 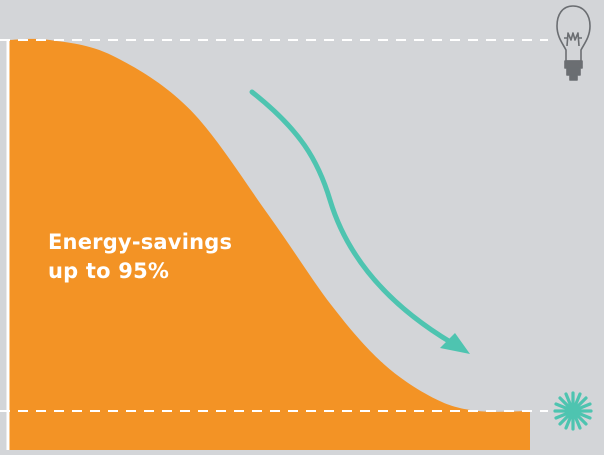 What do you see at coordinates (573, 43) in the screenshot?
I see `incandescent-bulb-icon` at bounding box center [573, 43].